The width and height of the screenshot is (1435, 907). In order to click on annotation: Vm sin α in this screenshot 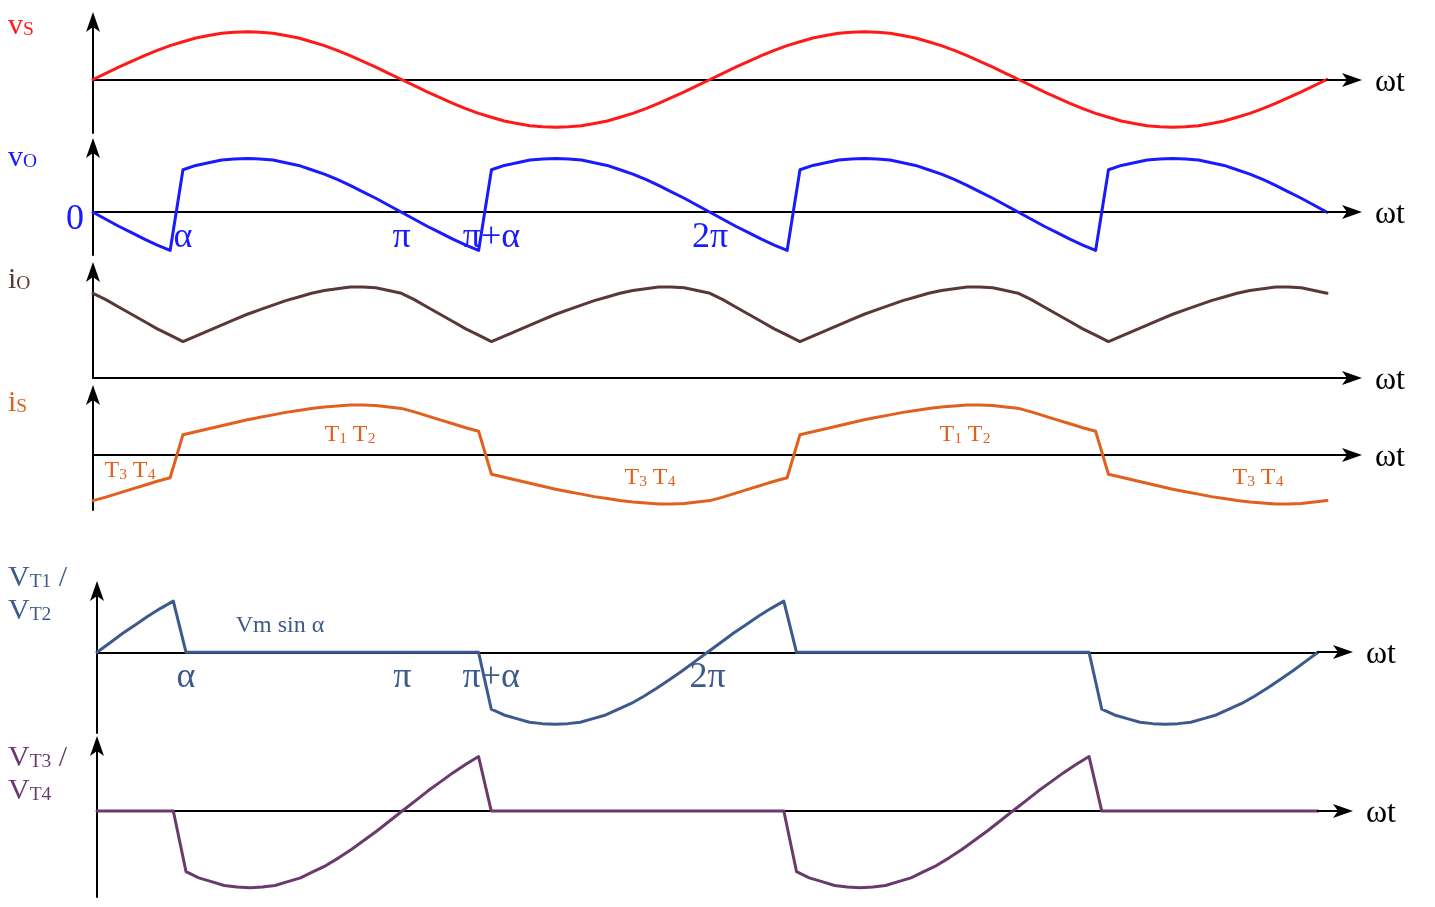, I will do `click(280, 624)`.